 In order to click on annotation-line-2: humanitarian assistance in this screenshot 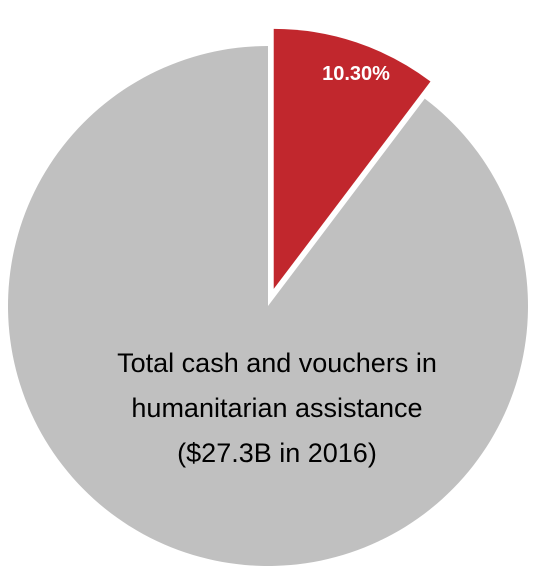, I will do `click(276, 408)`.